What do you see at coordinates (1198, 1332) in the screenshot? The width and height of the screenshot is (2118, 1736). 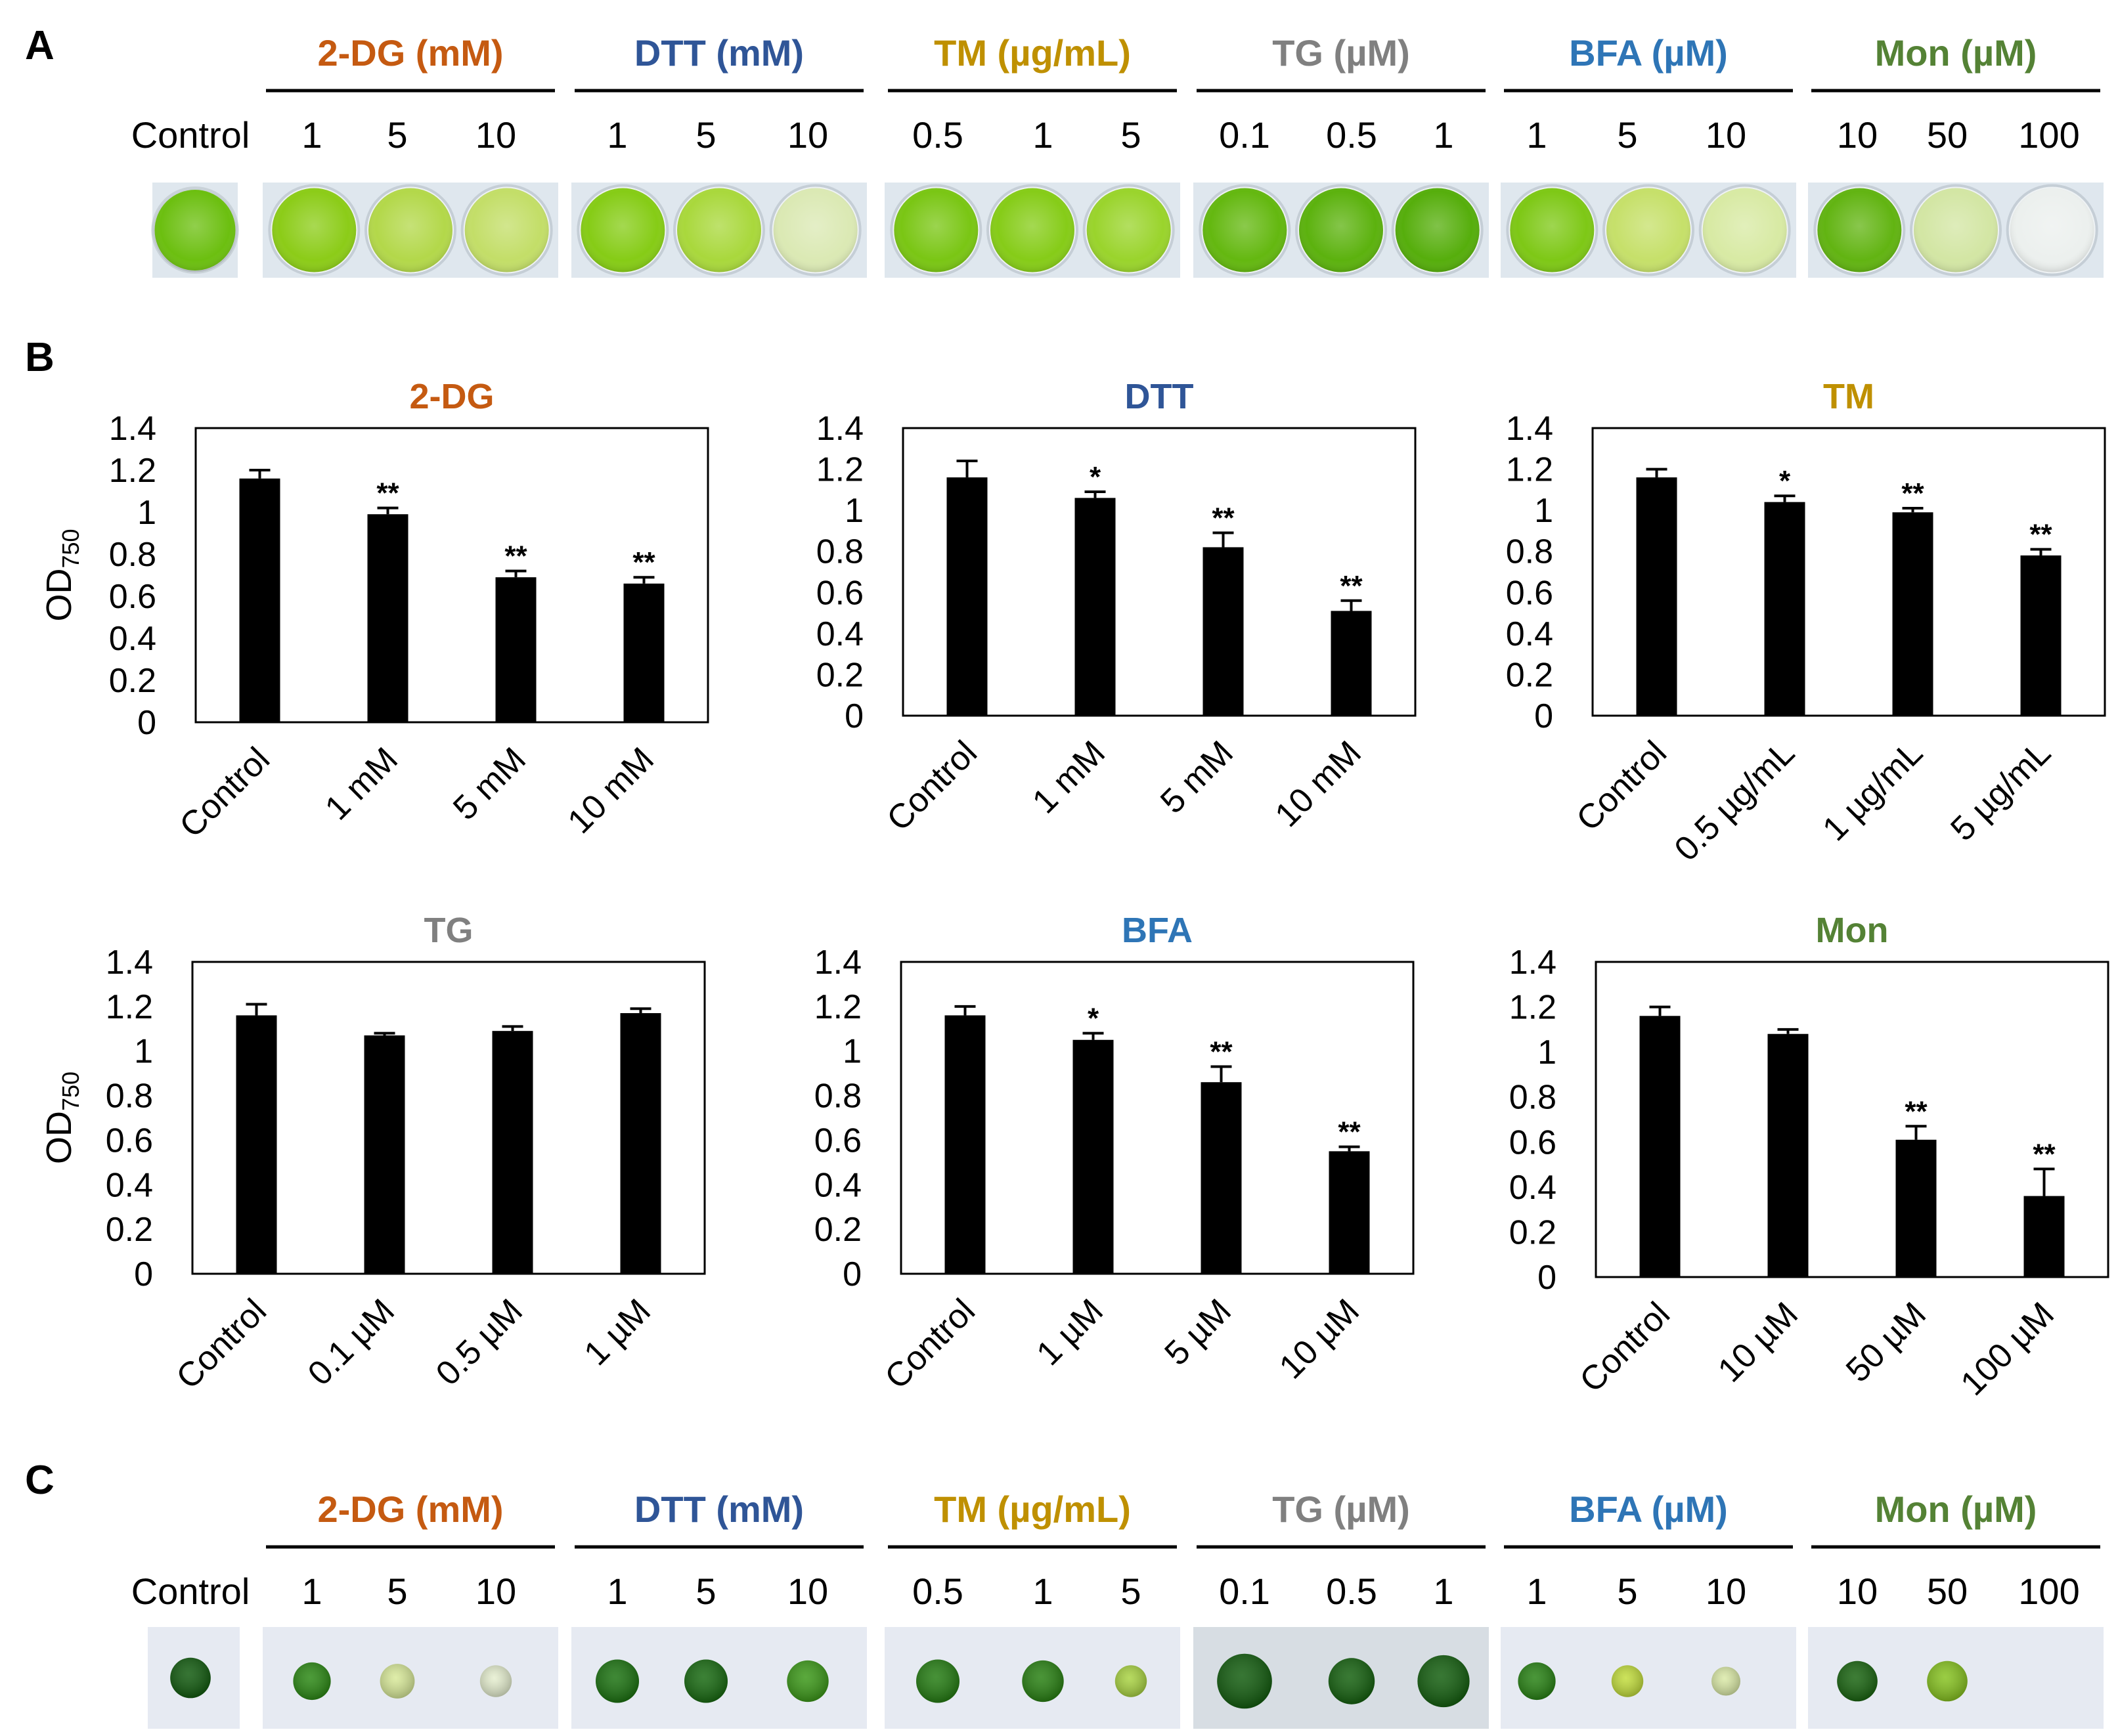 I see `x-tick-label: 5 µM` at bounding box center [1198, 1332].